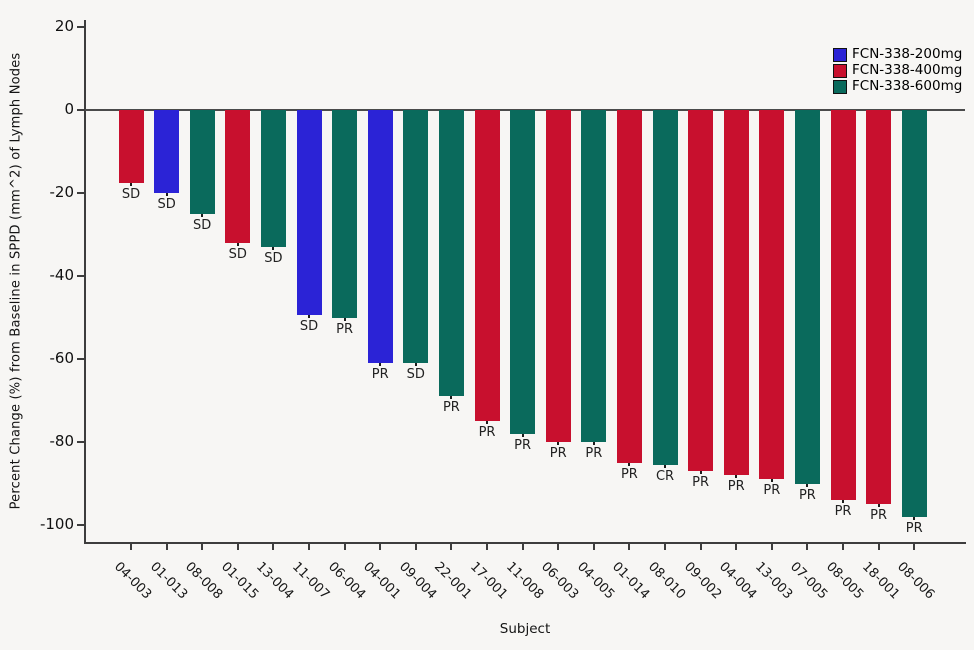 The width and height of the screenshot is (974, 650). I want to click on x-tick-label: 11-008, so click(524, 581).